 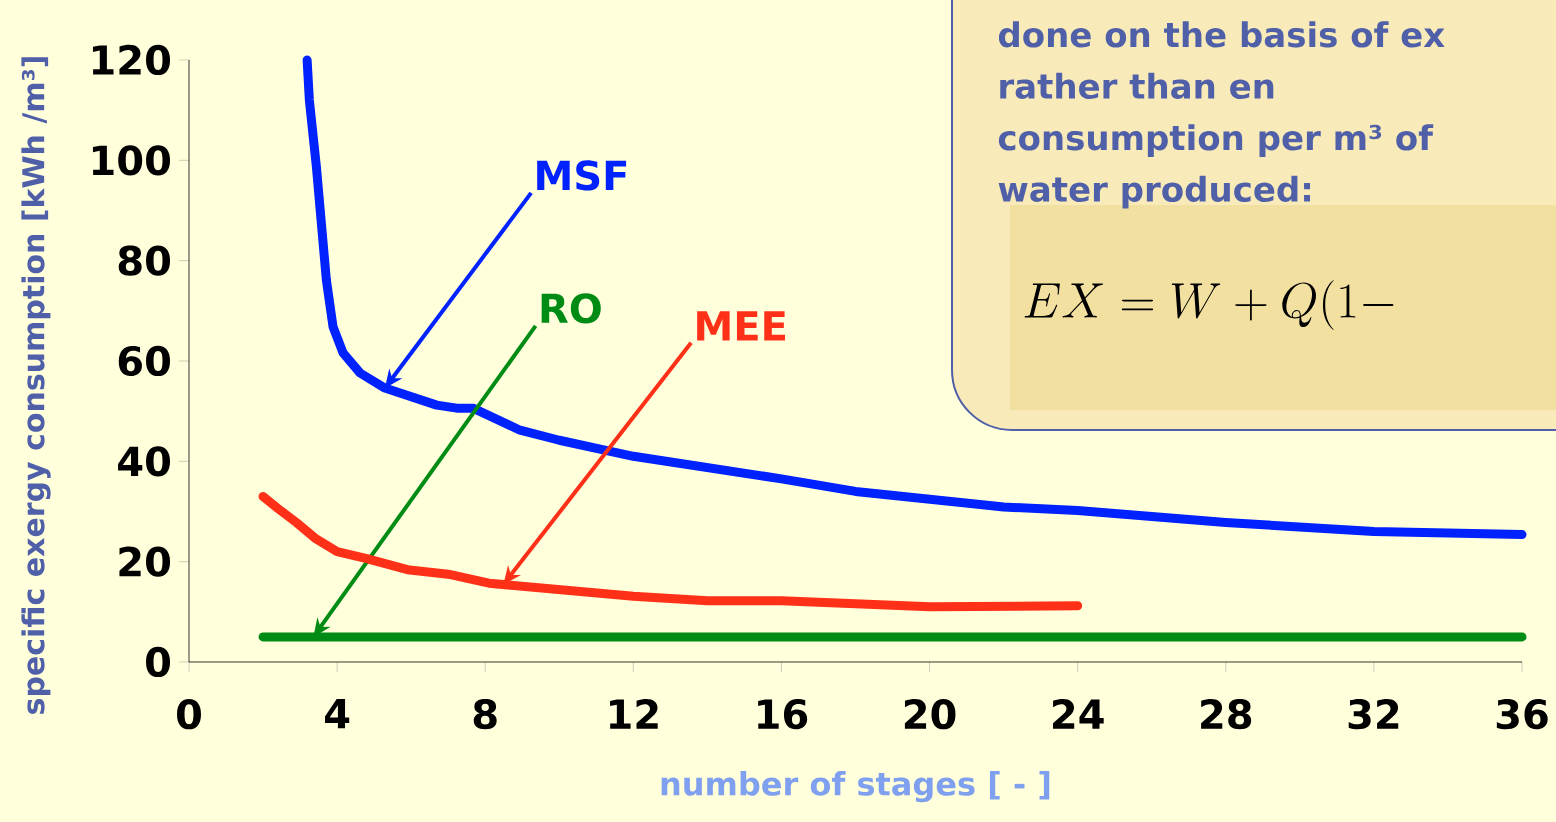 I want to click on x-tick-label: 12, so click(x=634, y=714).